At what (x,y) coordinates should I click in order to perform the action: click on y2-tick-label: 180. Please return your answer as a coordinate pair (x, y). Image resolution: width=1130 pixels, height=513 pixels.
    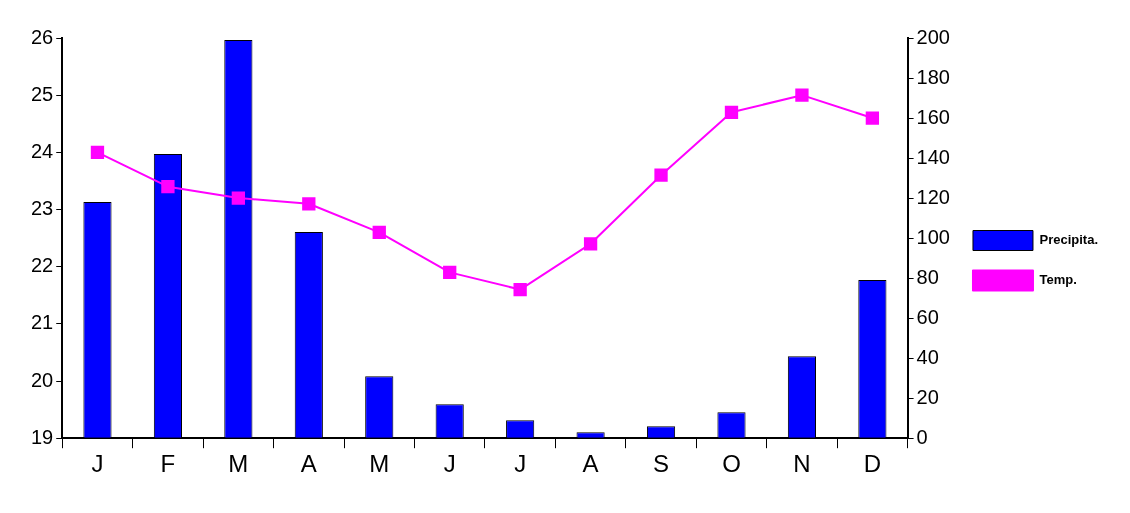
    Looking at the image, I should click on (933, 76).